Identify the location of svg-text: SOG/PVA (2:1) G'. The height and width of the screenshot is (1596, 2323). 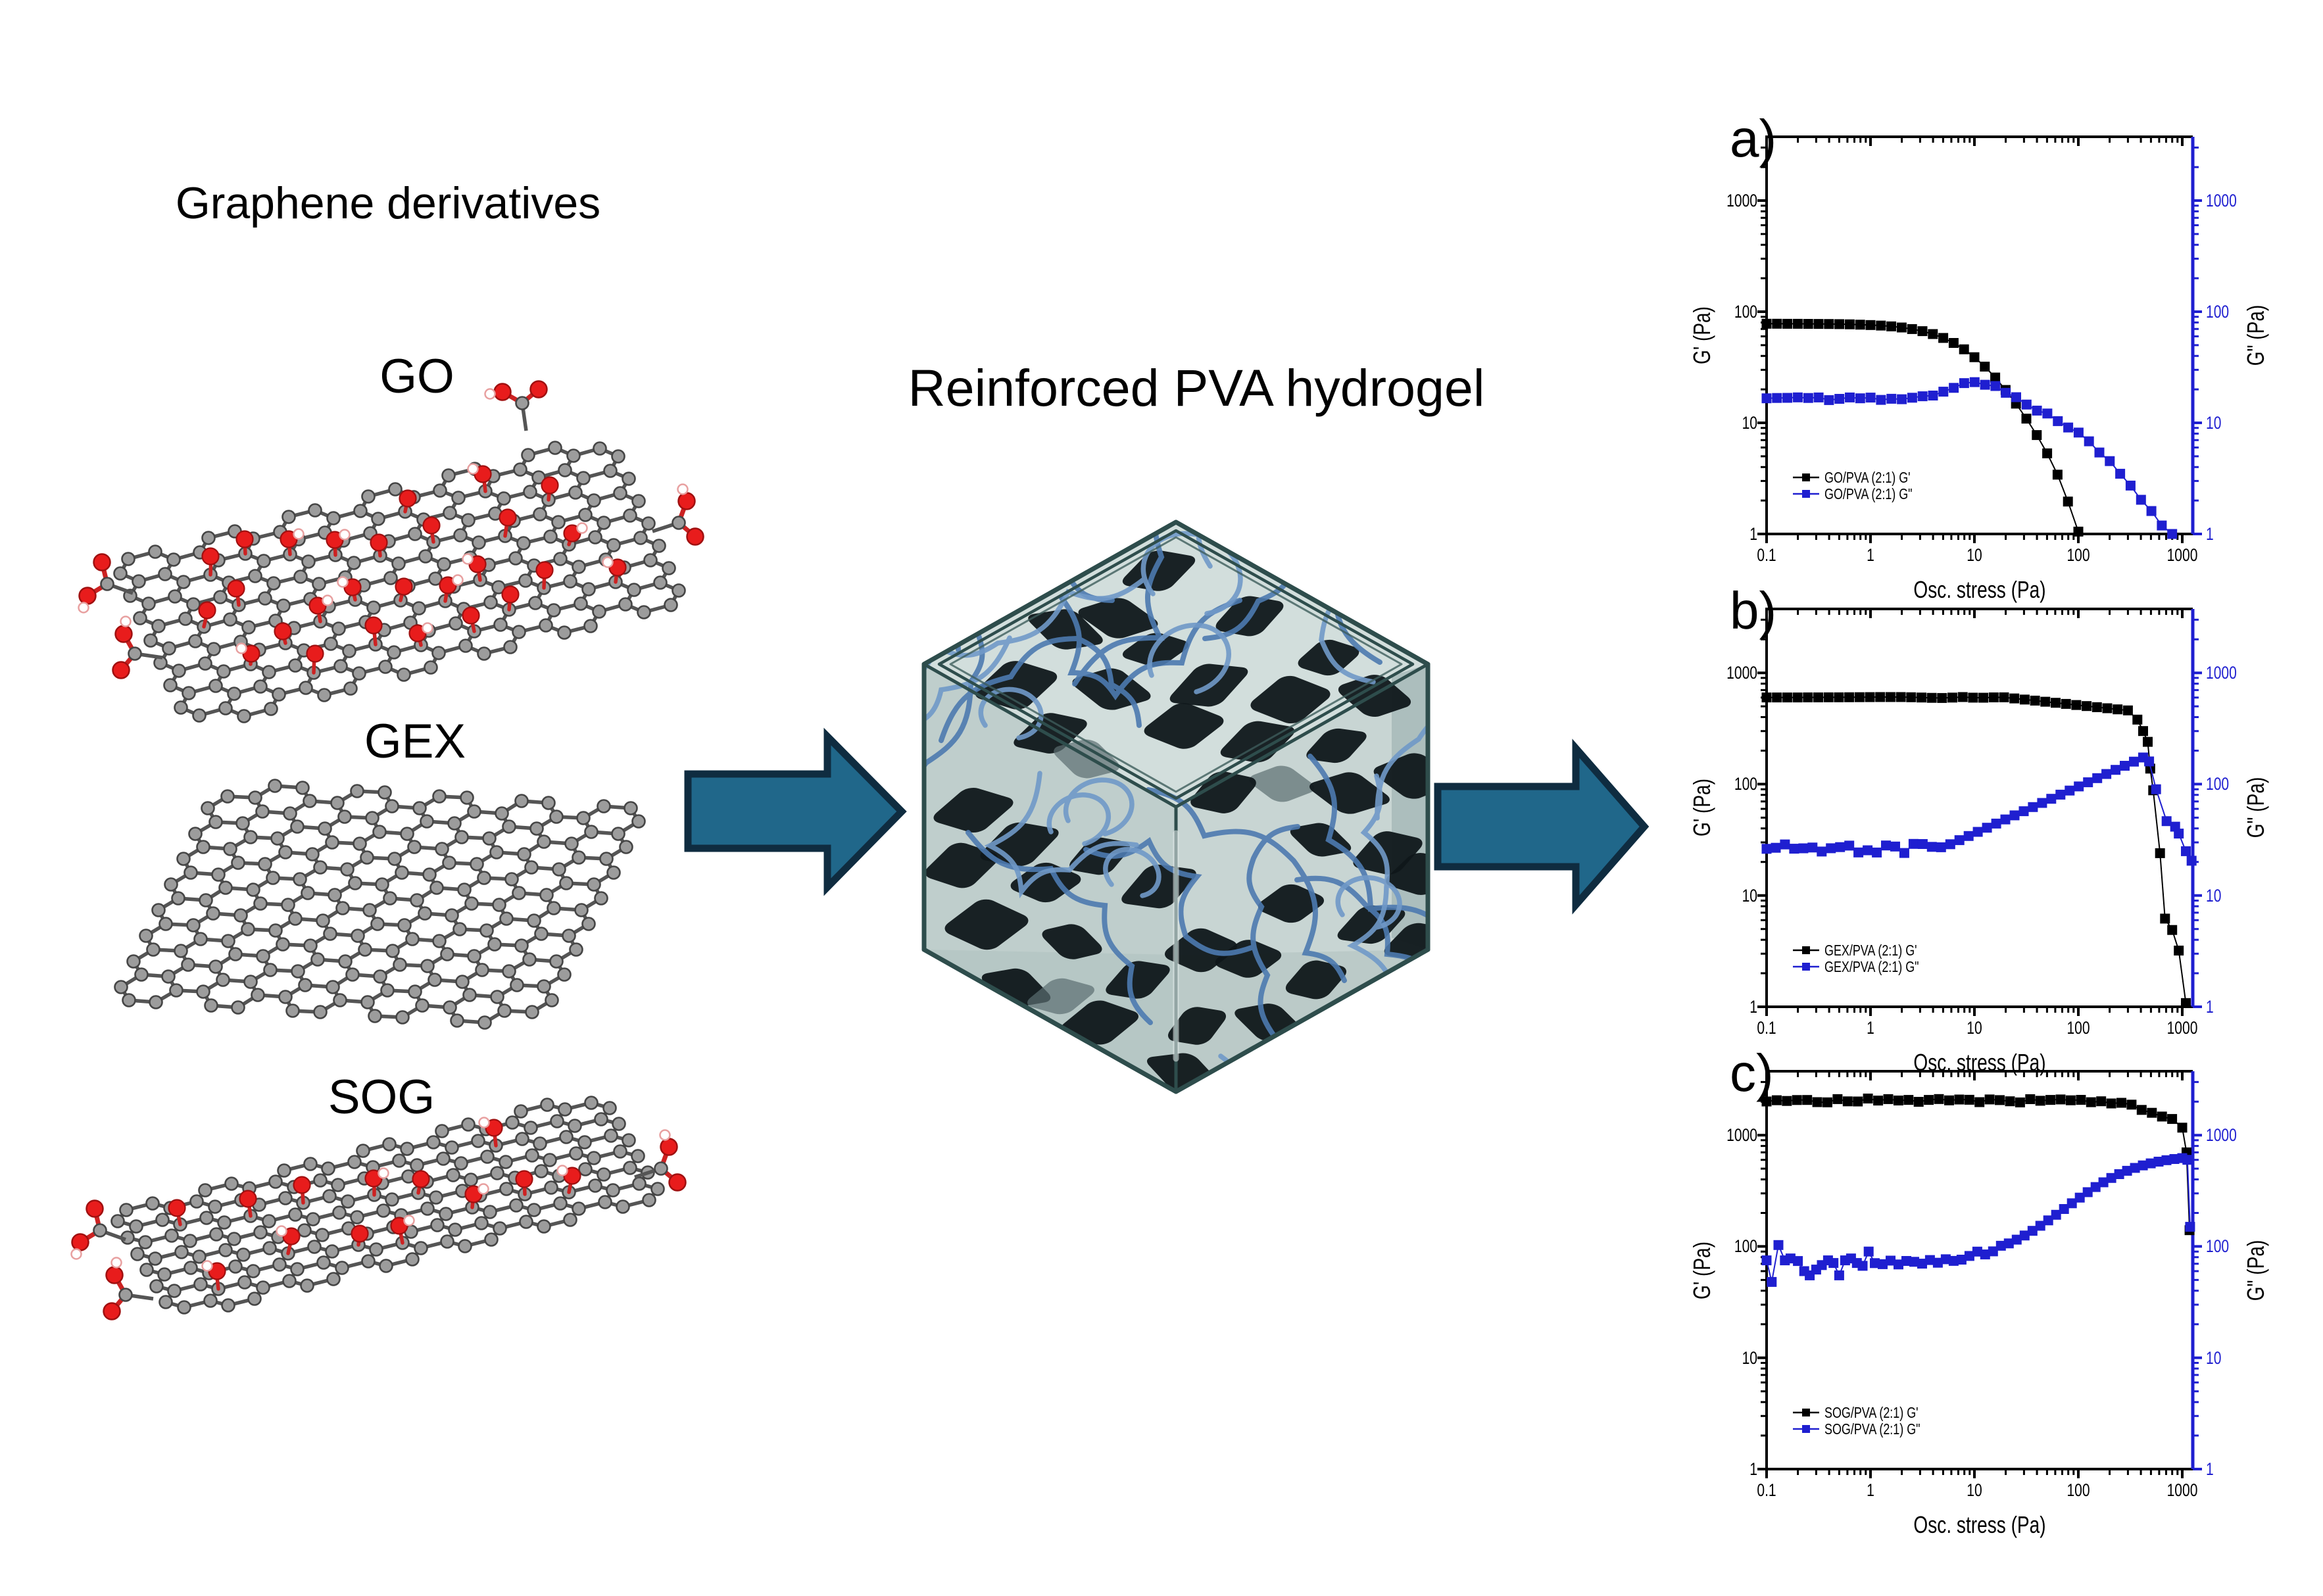
(1871, 1413).